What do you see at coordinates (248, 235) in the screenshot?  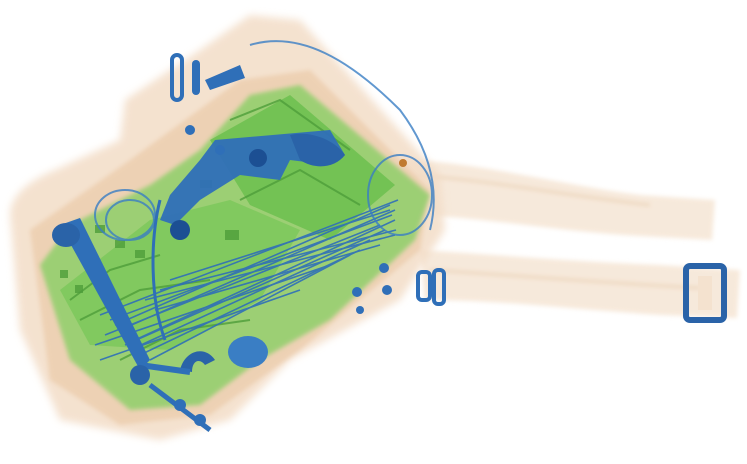 I see `revolver` at bounding box center [248, 235].